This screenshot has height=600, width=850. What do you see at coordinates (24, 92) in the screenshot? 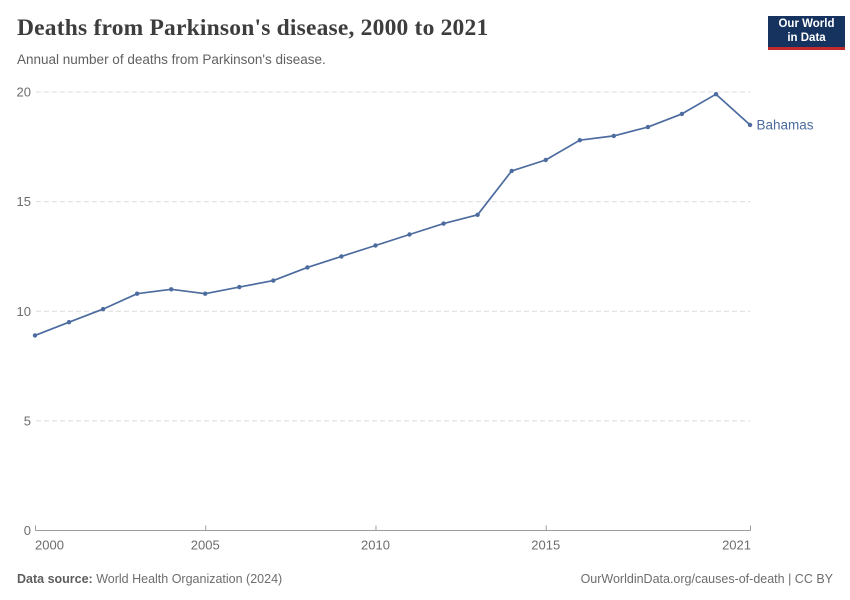
I see `y-axis-tick-label-20: 20` at bounding box center [24, 92].